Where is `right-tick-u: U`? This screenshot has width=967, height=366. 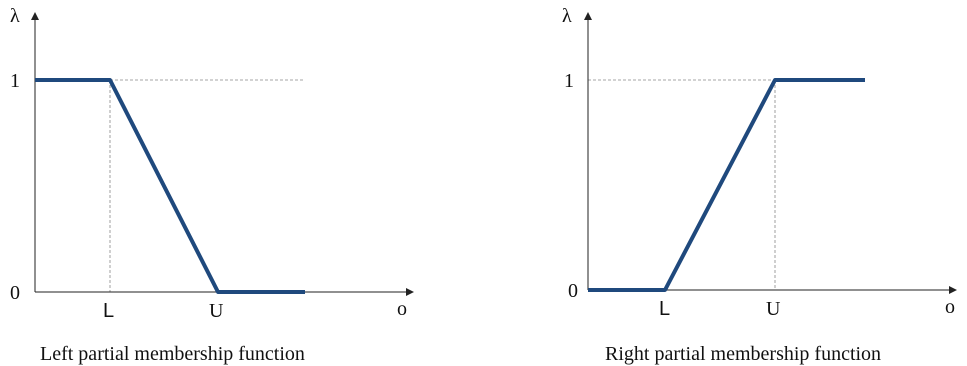
right-tick-u: U is located at coordinates (773, 309).